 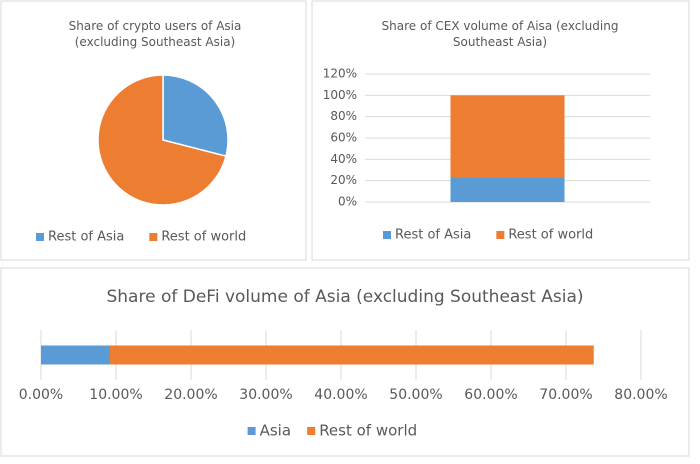 What do you see at coordinates (41, 395) in the screenshot?
I see `x-tick-label: 0.00%` at bounding box center [41, 395].